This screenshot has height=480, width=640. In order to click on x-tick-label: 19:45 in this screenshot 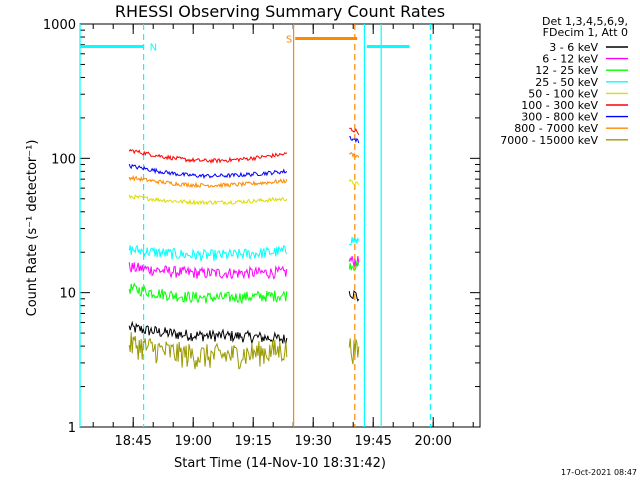, I will do `click(372, 441)`.